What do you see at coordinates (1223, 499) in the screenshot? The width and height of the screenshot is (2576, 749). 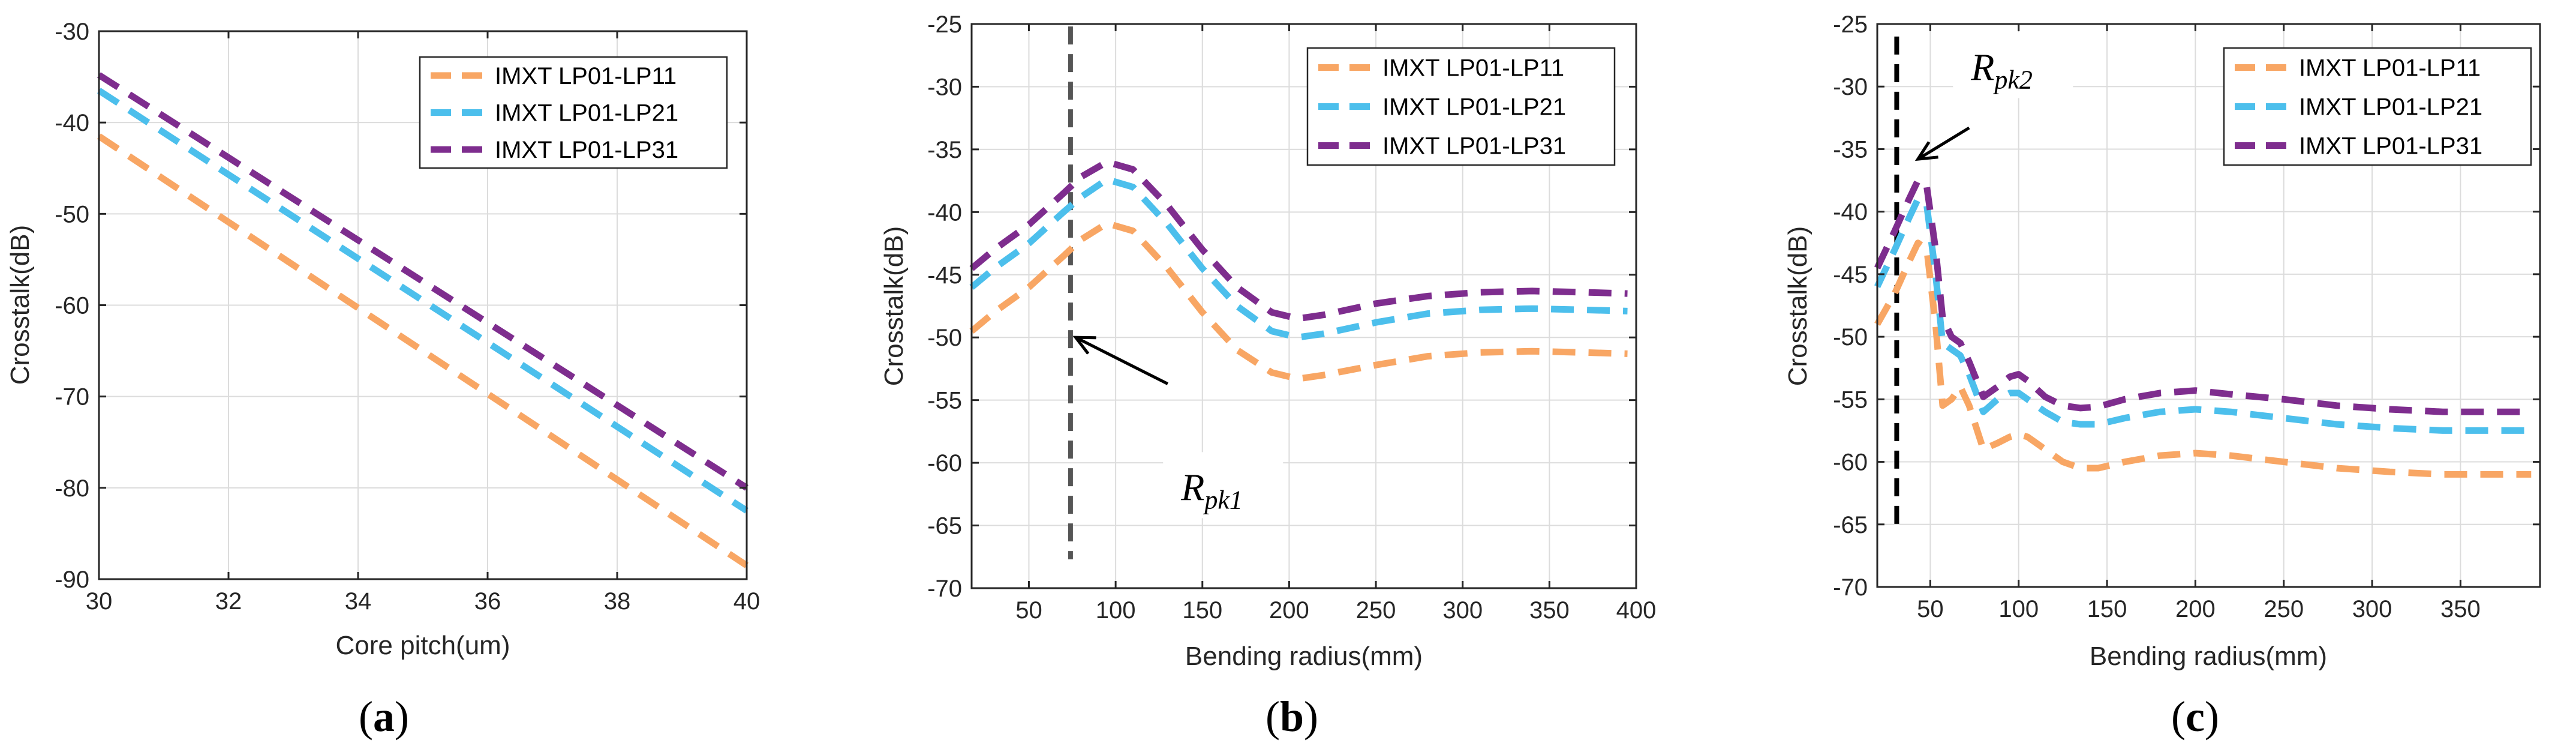 I see `peak-label-subscript: pk1` at bounding box center [1223, 499].